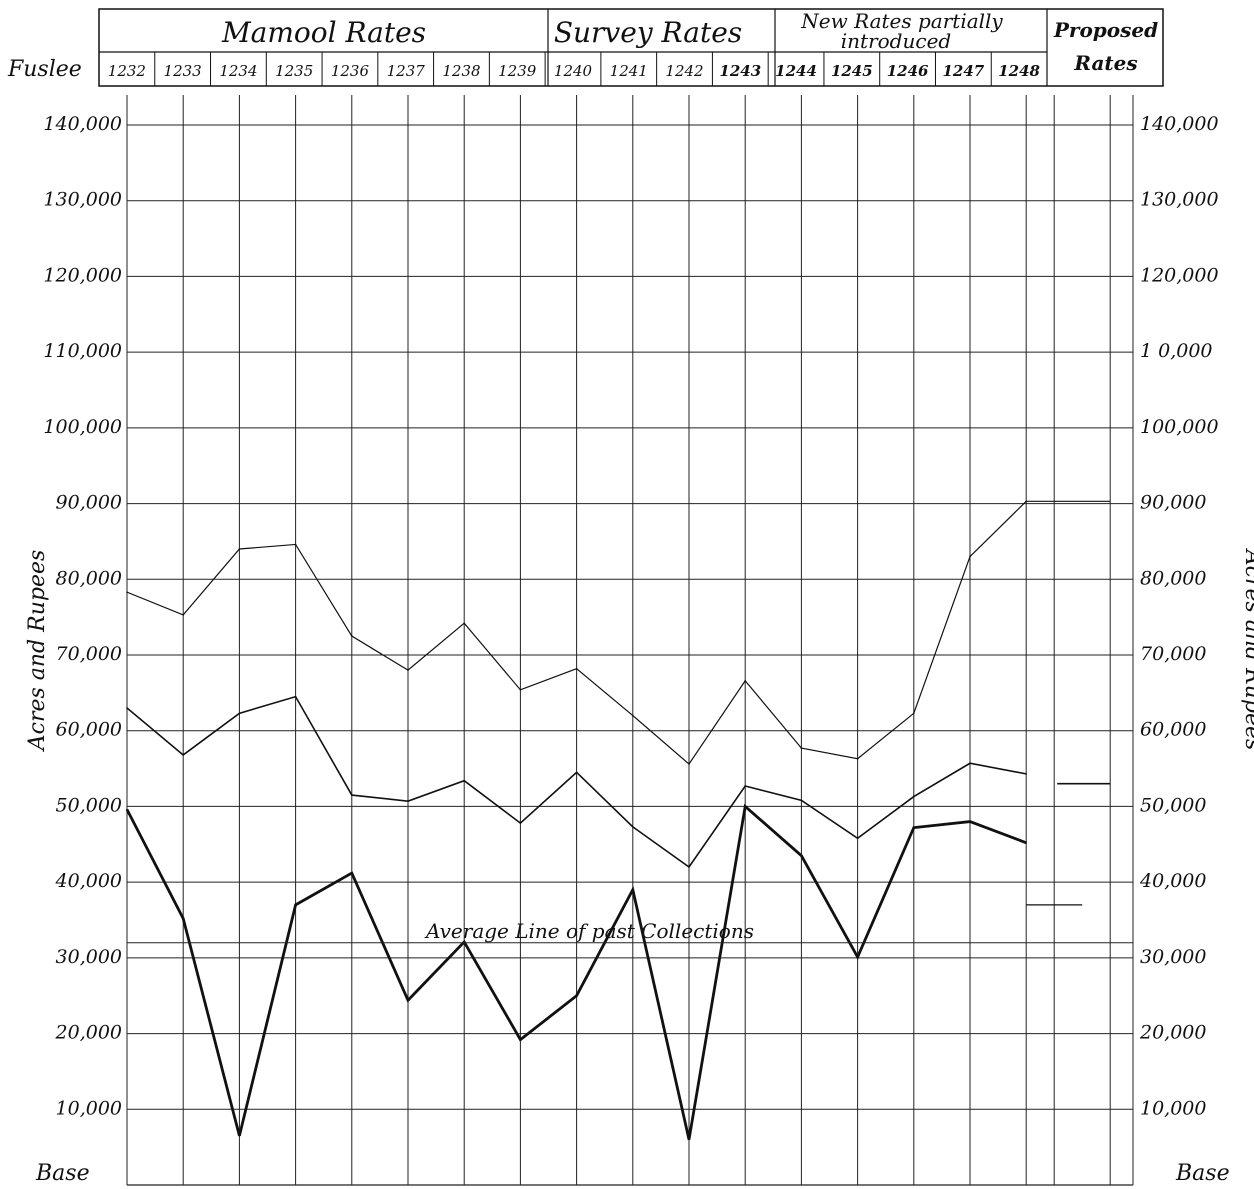 The image size is (1254, 1189). What do you see at coordinates (684, 71) in the screenshot?
I see `year-label-1242: 1242` at bounding box center [684, 71].